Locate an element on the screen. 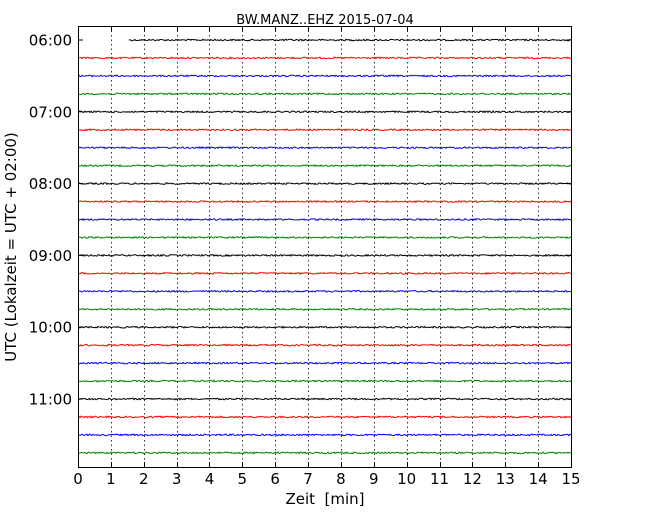 The image size is (650, 520). x-tick-label: 0 is located at coordinates (78, 479).